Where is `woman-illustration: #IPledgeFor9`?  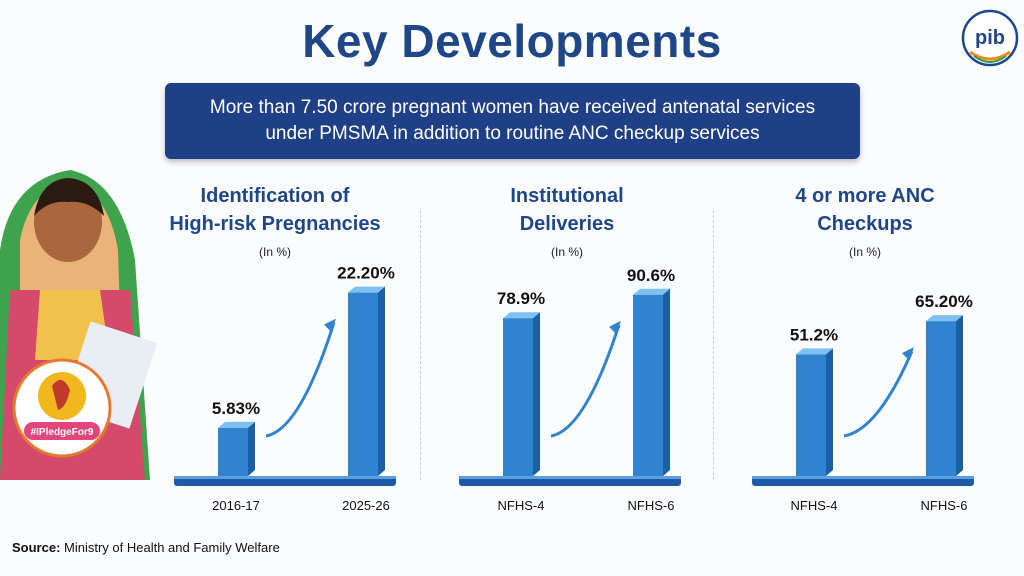
woman-illustration: #IPledgeFor9 is located at coordinates (79, 325).